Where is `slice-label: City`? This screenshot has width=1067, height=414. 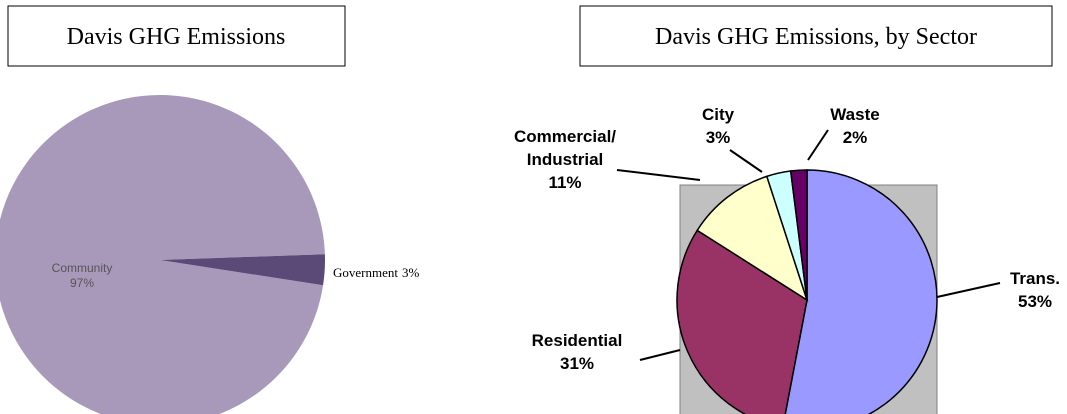 slice-label: City is located at coordinates (718, 114).